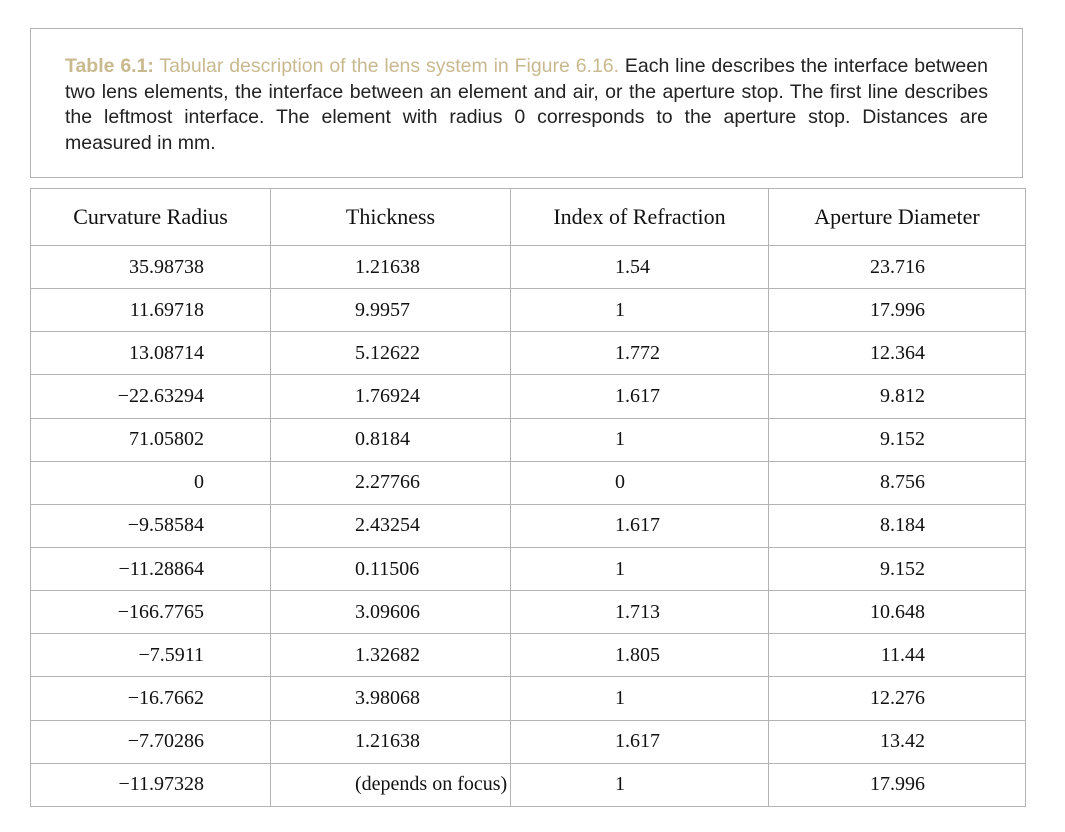 This screenshot has width=1065, height=832. Describe the element at coordinates (897, 612) in the screenshot. I see `cell-aperture-diameter: 10.648` at that location.